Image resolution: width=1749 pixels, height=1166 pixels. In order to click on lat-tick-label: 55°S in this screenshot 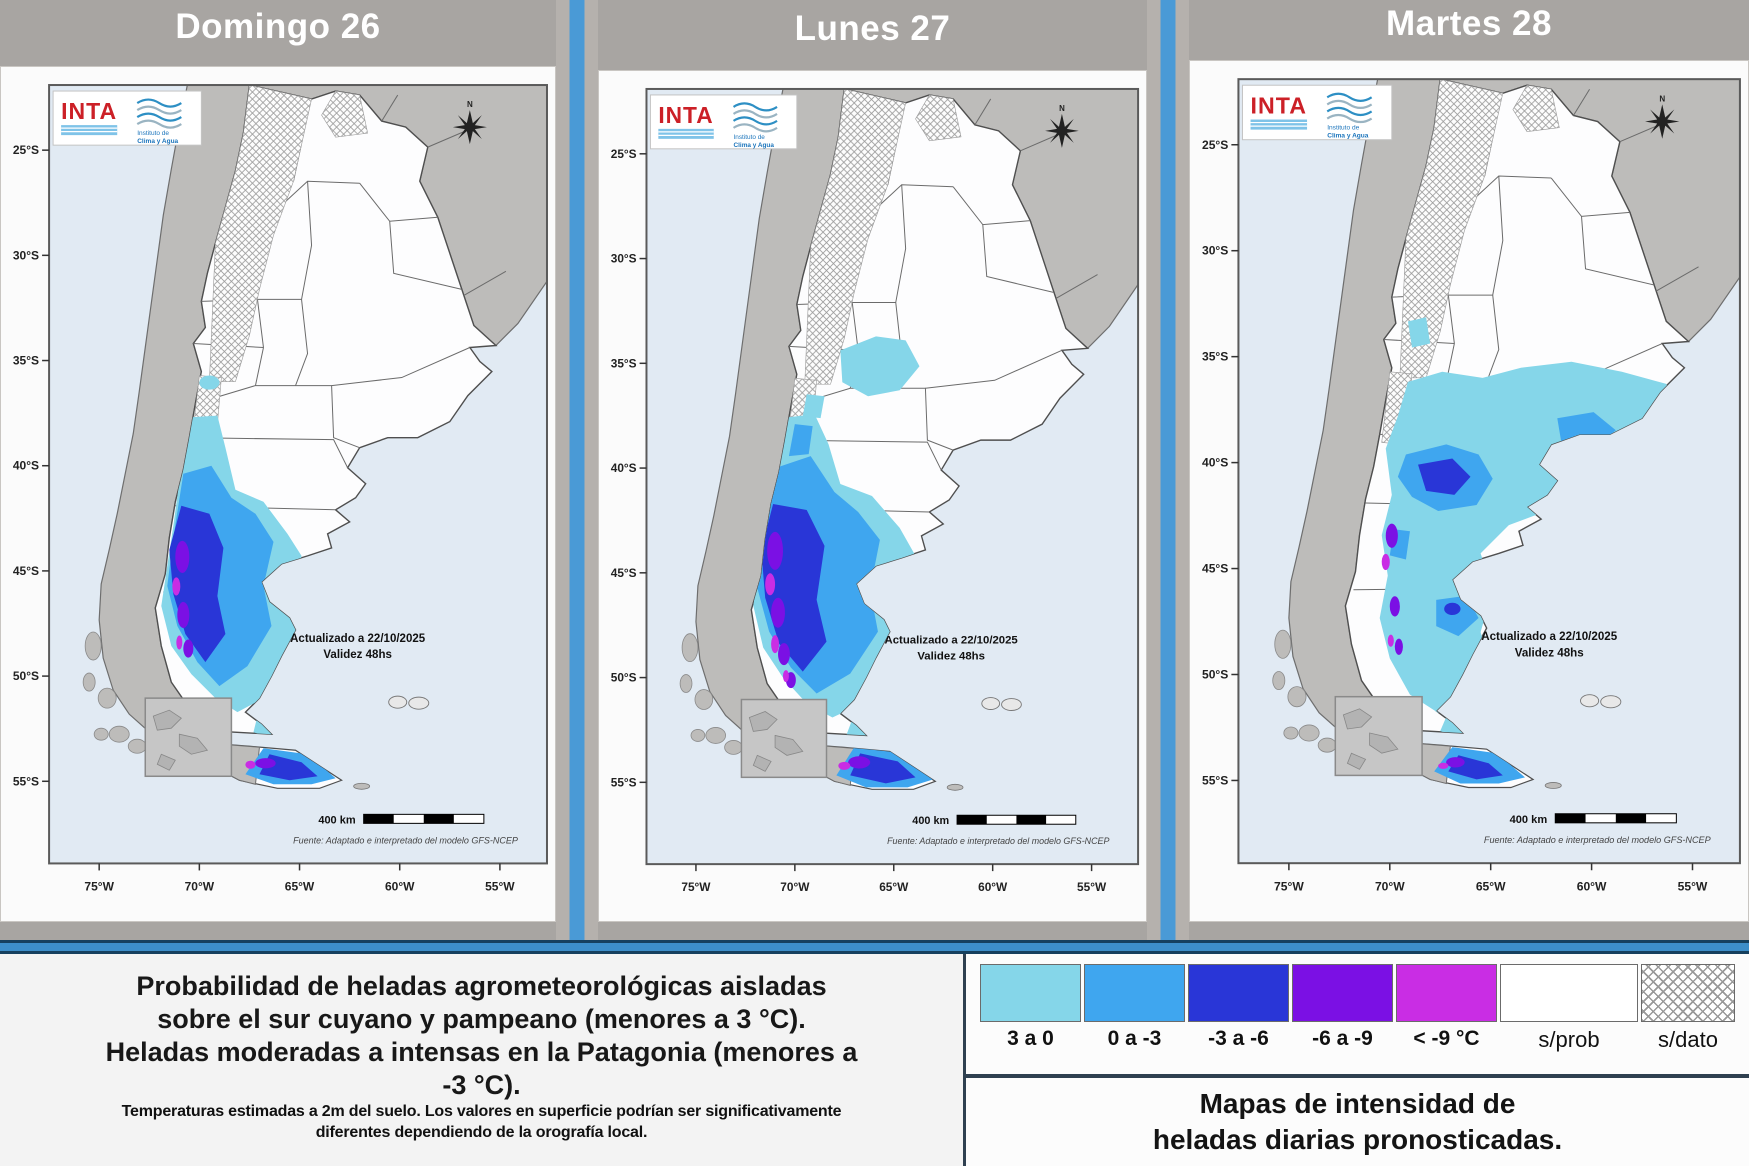, I will do `click(26, 782)`.